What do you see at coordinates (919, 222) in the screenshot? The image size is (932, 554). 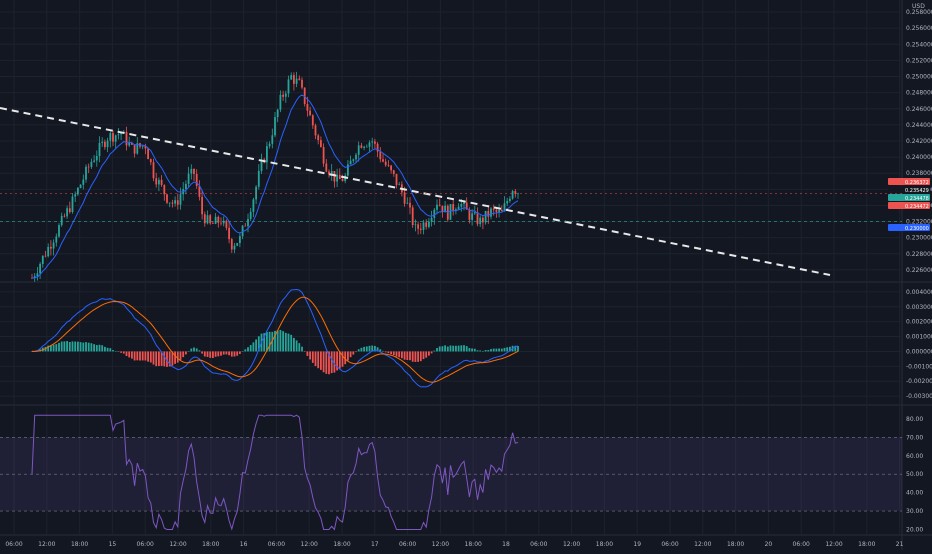 I see `price-tick-label: 0.232000` at bounding box center [919, 222].